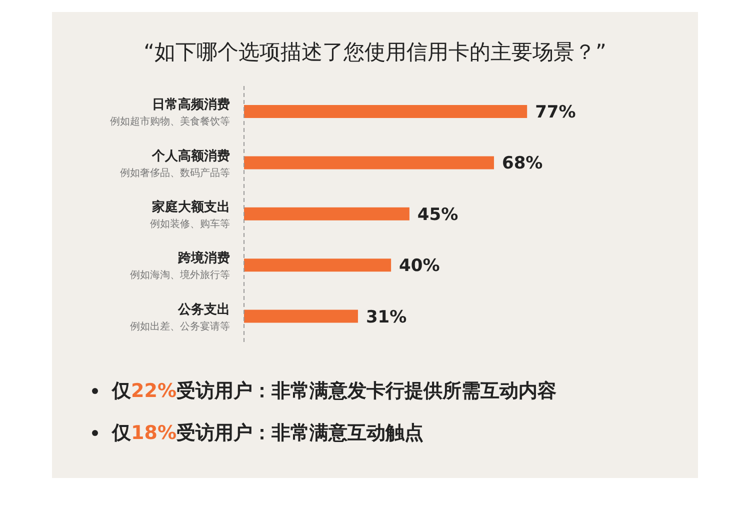  Describe the element at coordinates (191, 104) in the screenshot. I see `y-tick-label: 日常高频消费` at that location.